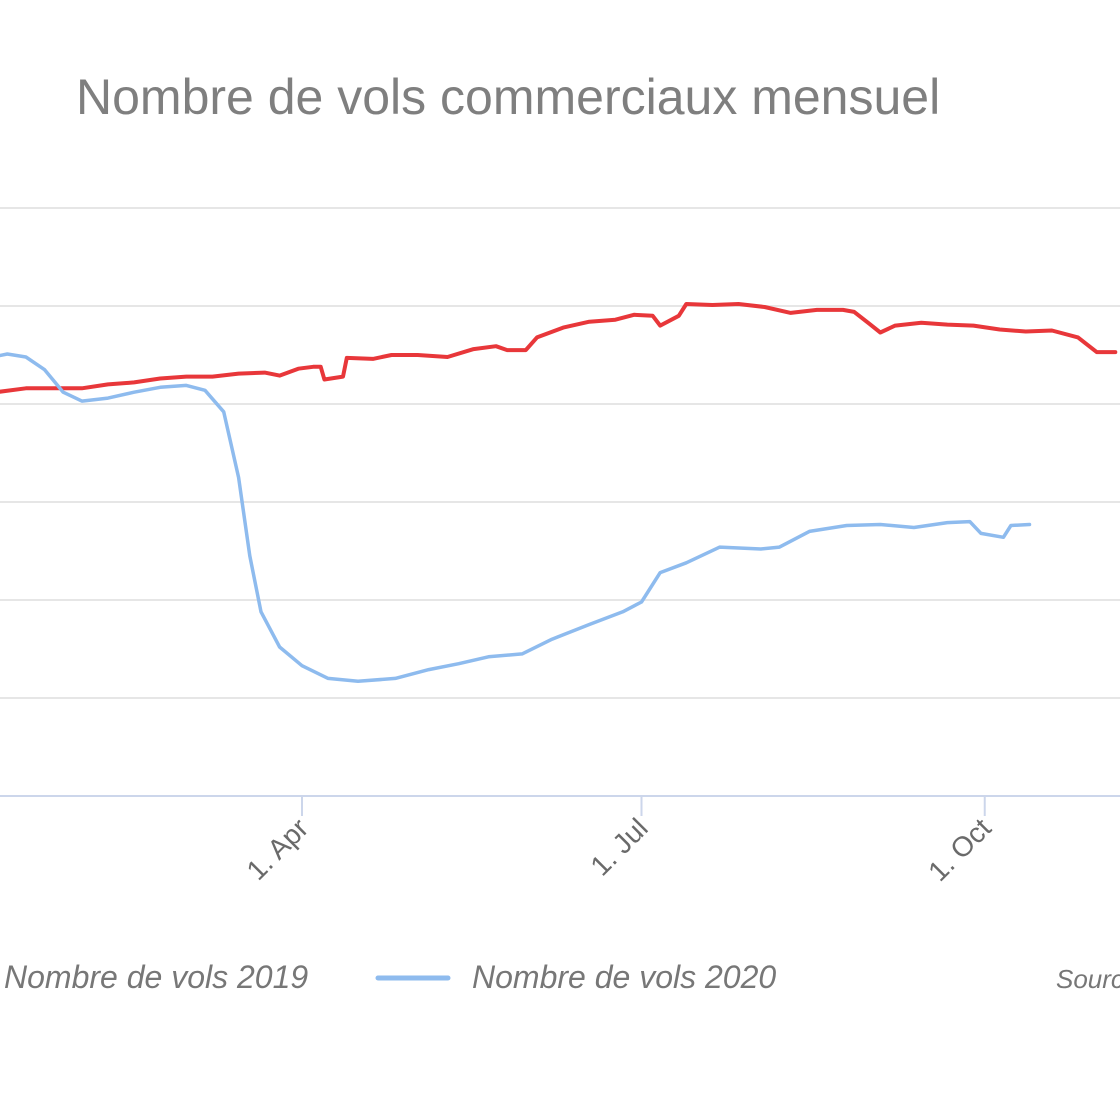  I want to click on x-axis-ticks: 1. Apr 1. Jul 1. Oct, so click(619, 841).